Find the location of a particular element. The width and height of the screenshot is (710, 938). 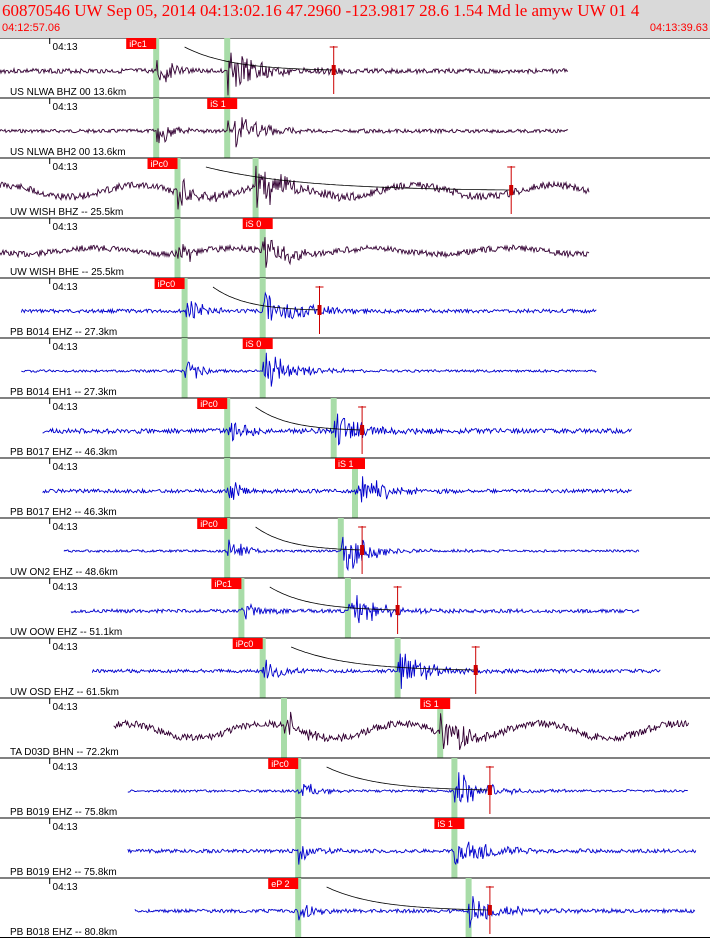

window-end-time: 04:13:39.63 is located at coordinates (678, 28).